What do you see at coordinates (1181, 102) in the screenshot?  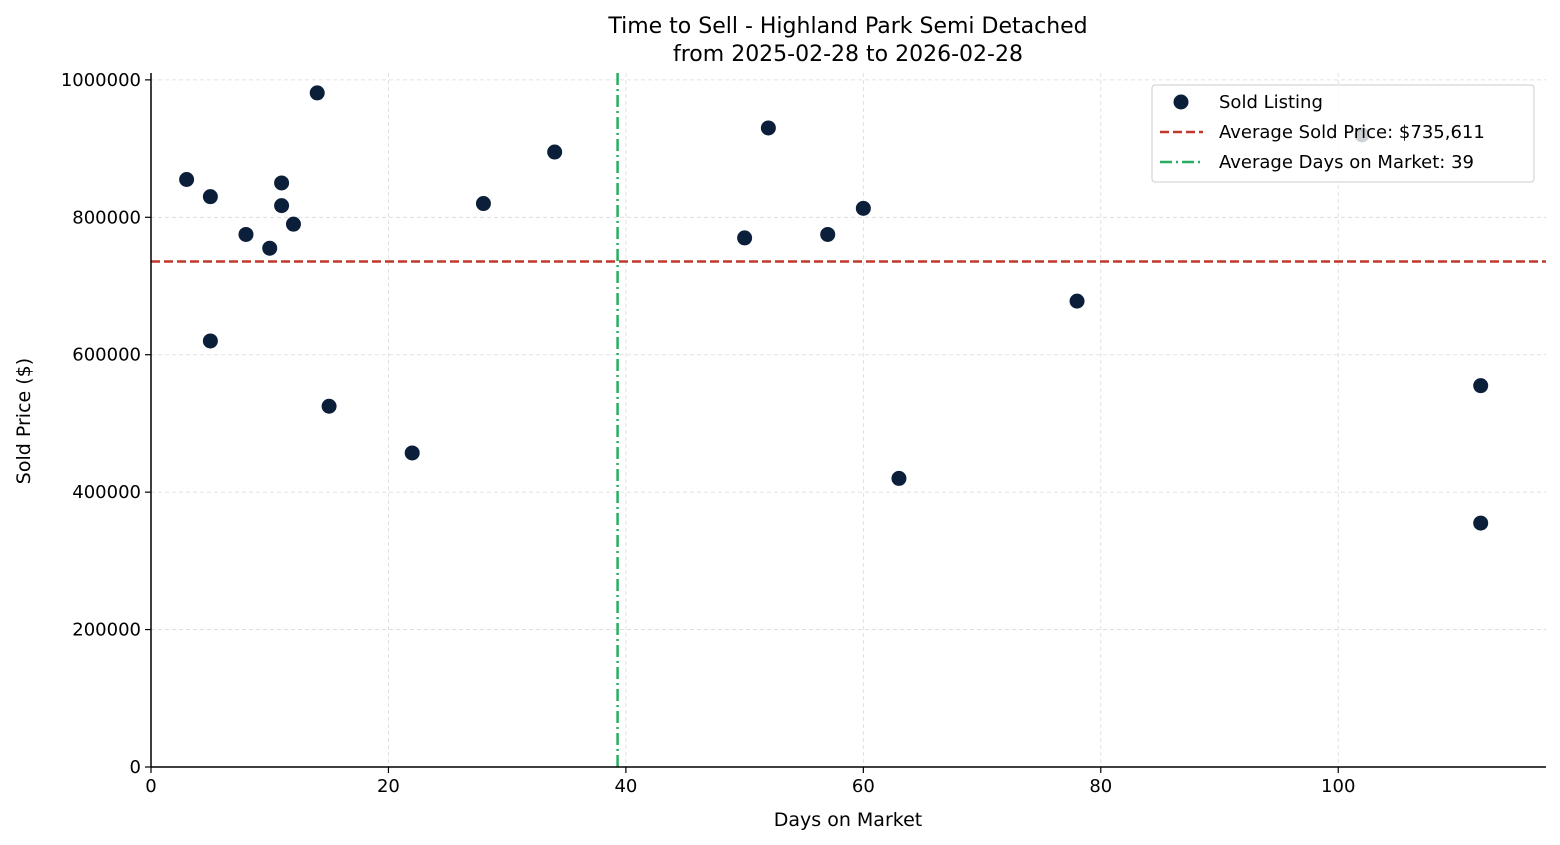 I see `legend-marker-sold-listing` at bounding box center [1181, 102].